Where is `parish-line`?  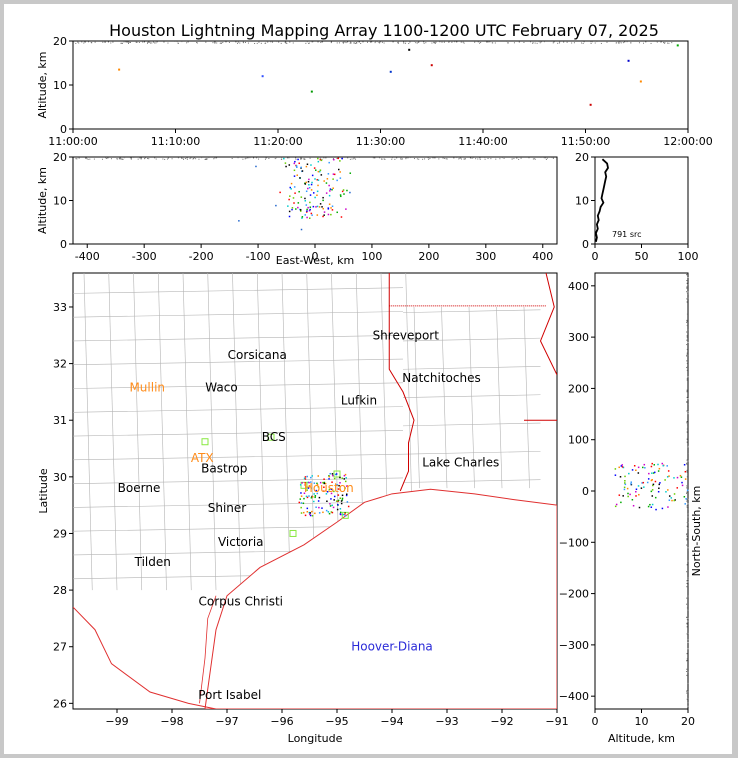 parish-line is located at coordinates (499, 397).